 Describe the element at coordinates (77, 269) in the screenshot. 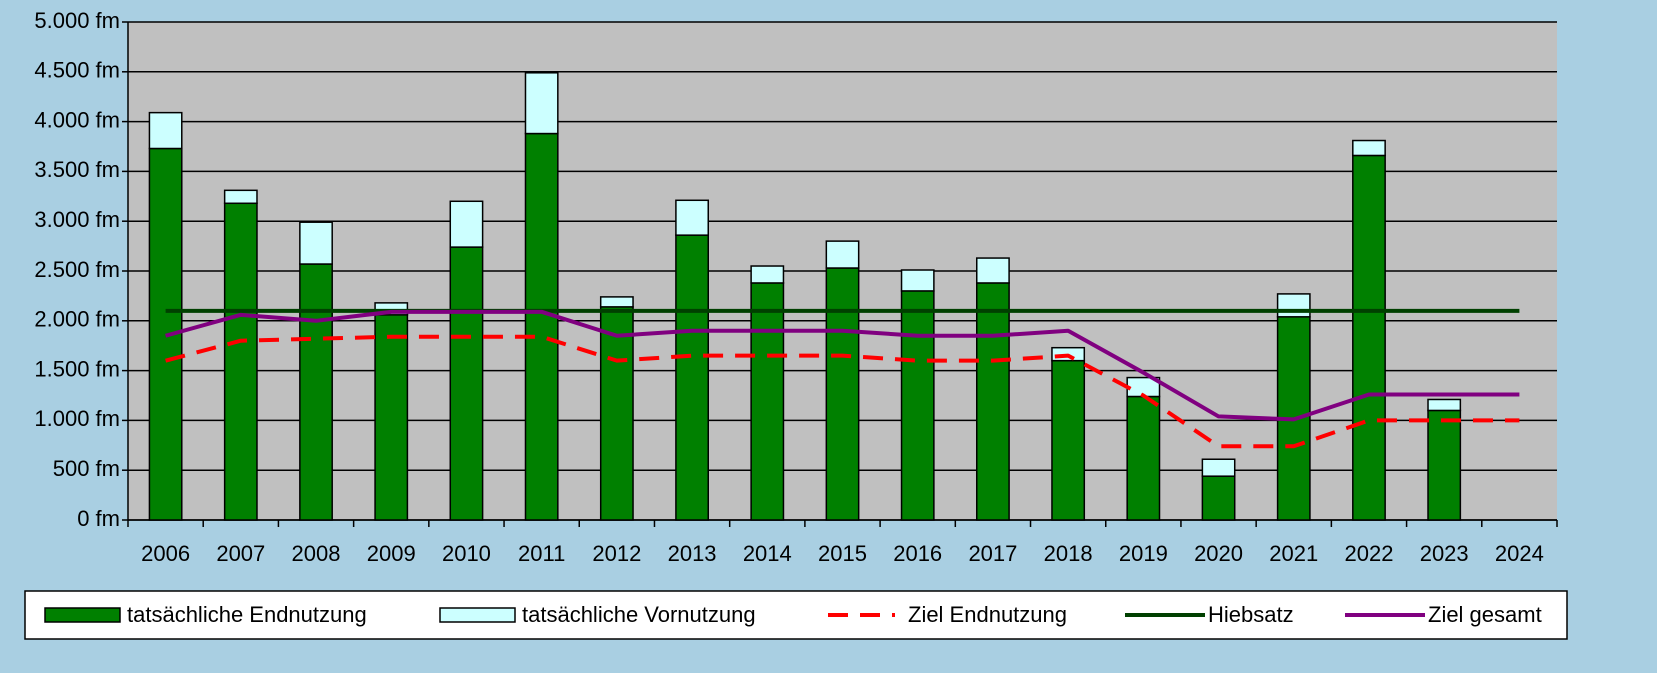

I see `y-tick-label: 2.500 fm` at that location.